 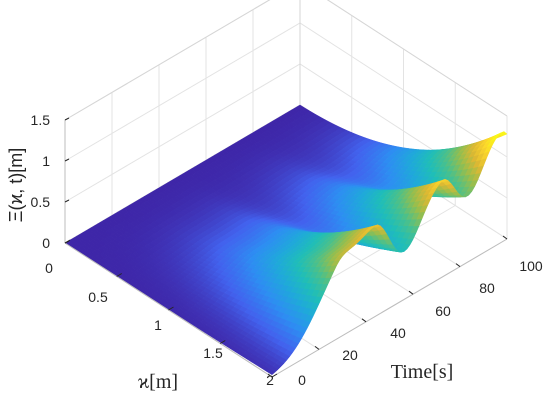 What do you see at coordinates (350, 355) in the screenshot?
I see `y-tick-20: 20` at bounding box center [350, 355].